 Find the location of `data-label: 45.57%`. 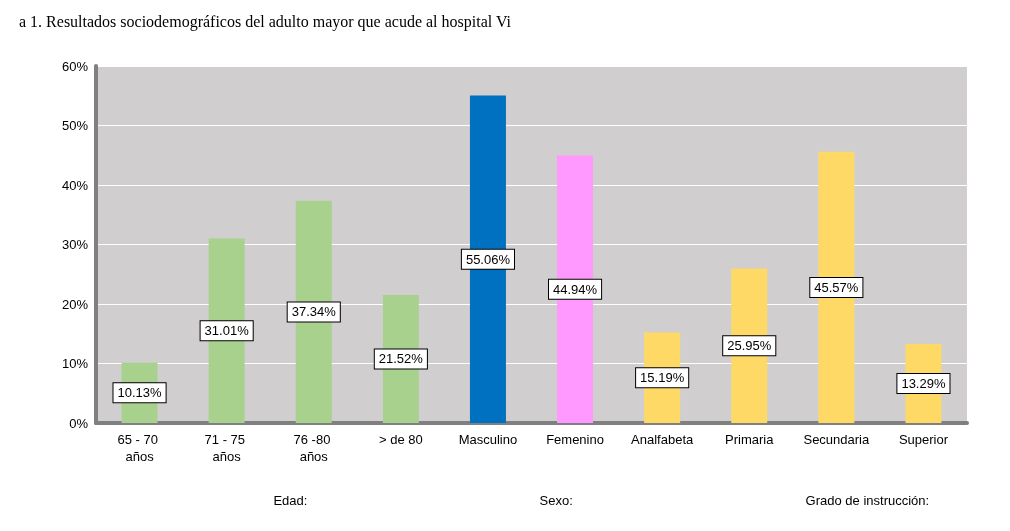

data-label: 45.57% is located at coordinates (836, 287).